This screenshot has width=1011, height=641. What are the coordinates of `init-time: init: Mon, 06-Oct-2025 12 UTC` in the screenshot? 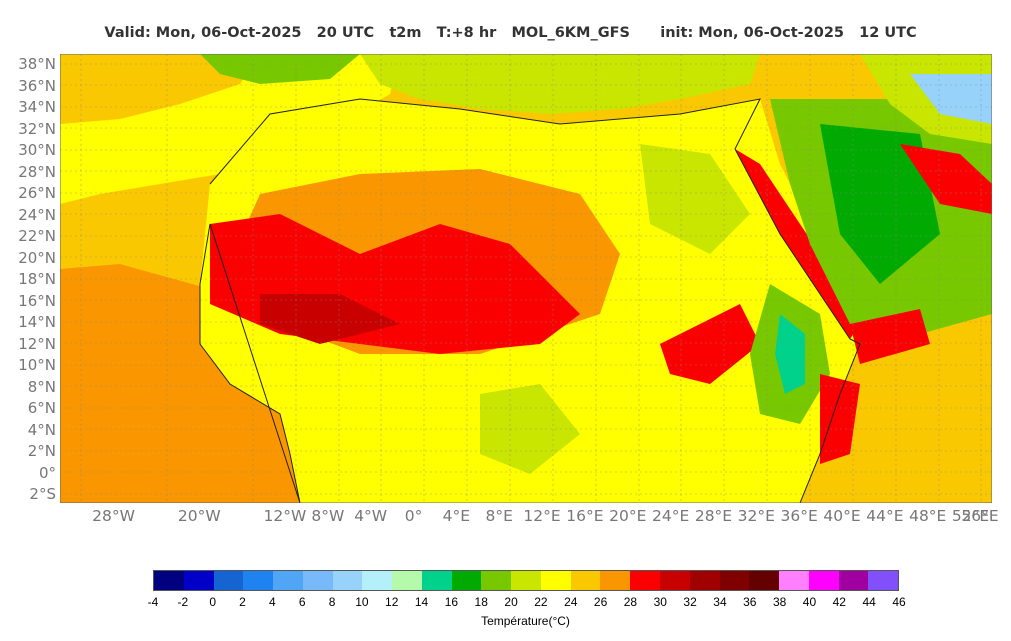 It's located at (788, 33).